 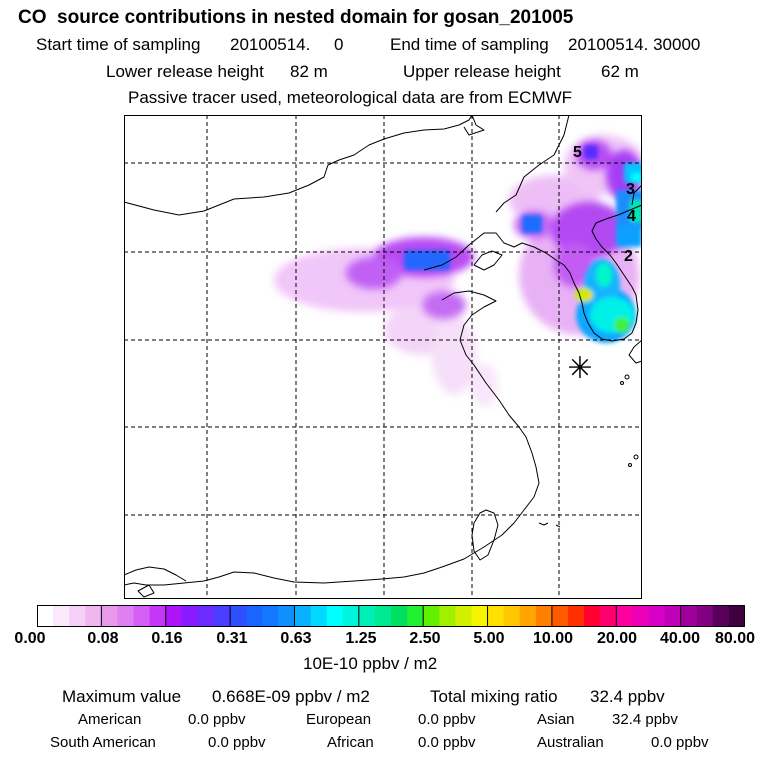 I want to click on region-african-label: African, so click(x=350, y=742).